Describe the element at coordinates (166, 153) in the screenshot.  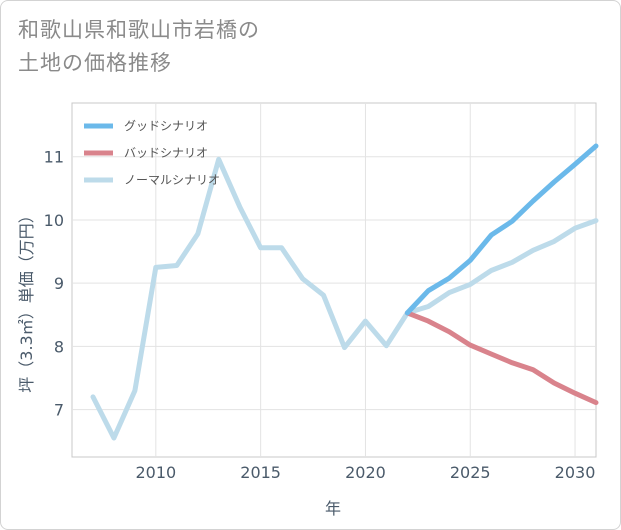
I see `legend-label: バッドシナリオ` at that location.